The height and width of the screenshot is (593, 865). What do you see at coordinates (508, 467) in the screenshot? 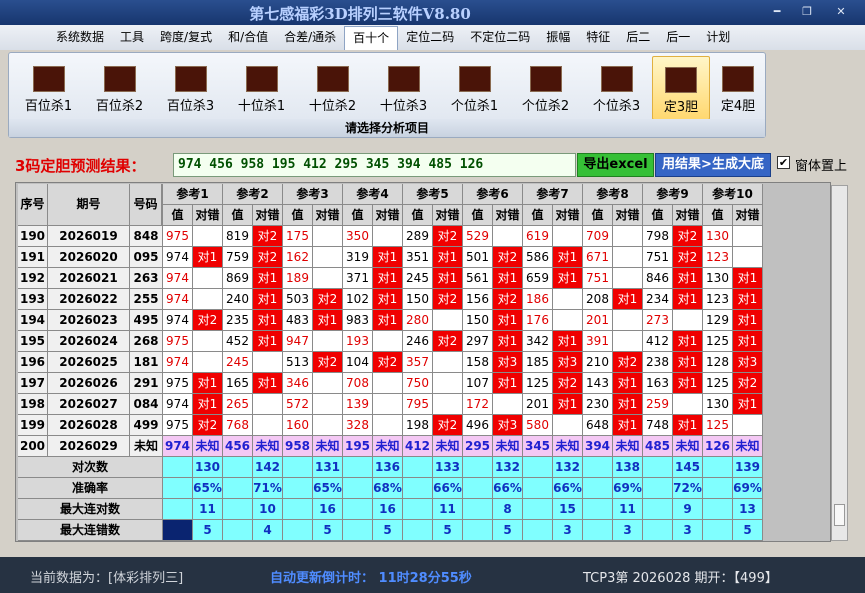
I see `summary-value: 132` at bounding box center [508, 467].